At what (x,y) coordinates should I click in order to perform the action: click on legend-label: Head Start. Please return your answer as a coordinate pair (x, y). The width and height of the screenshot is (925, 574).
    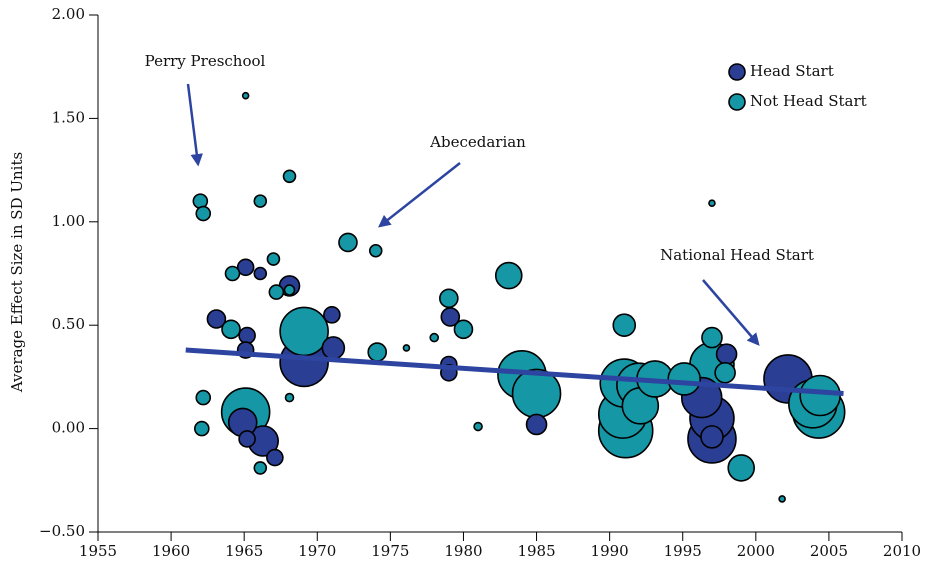
    Looking at the image, I should click on (792, 71).